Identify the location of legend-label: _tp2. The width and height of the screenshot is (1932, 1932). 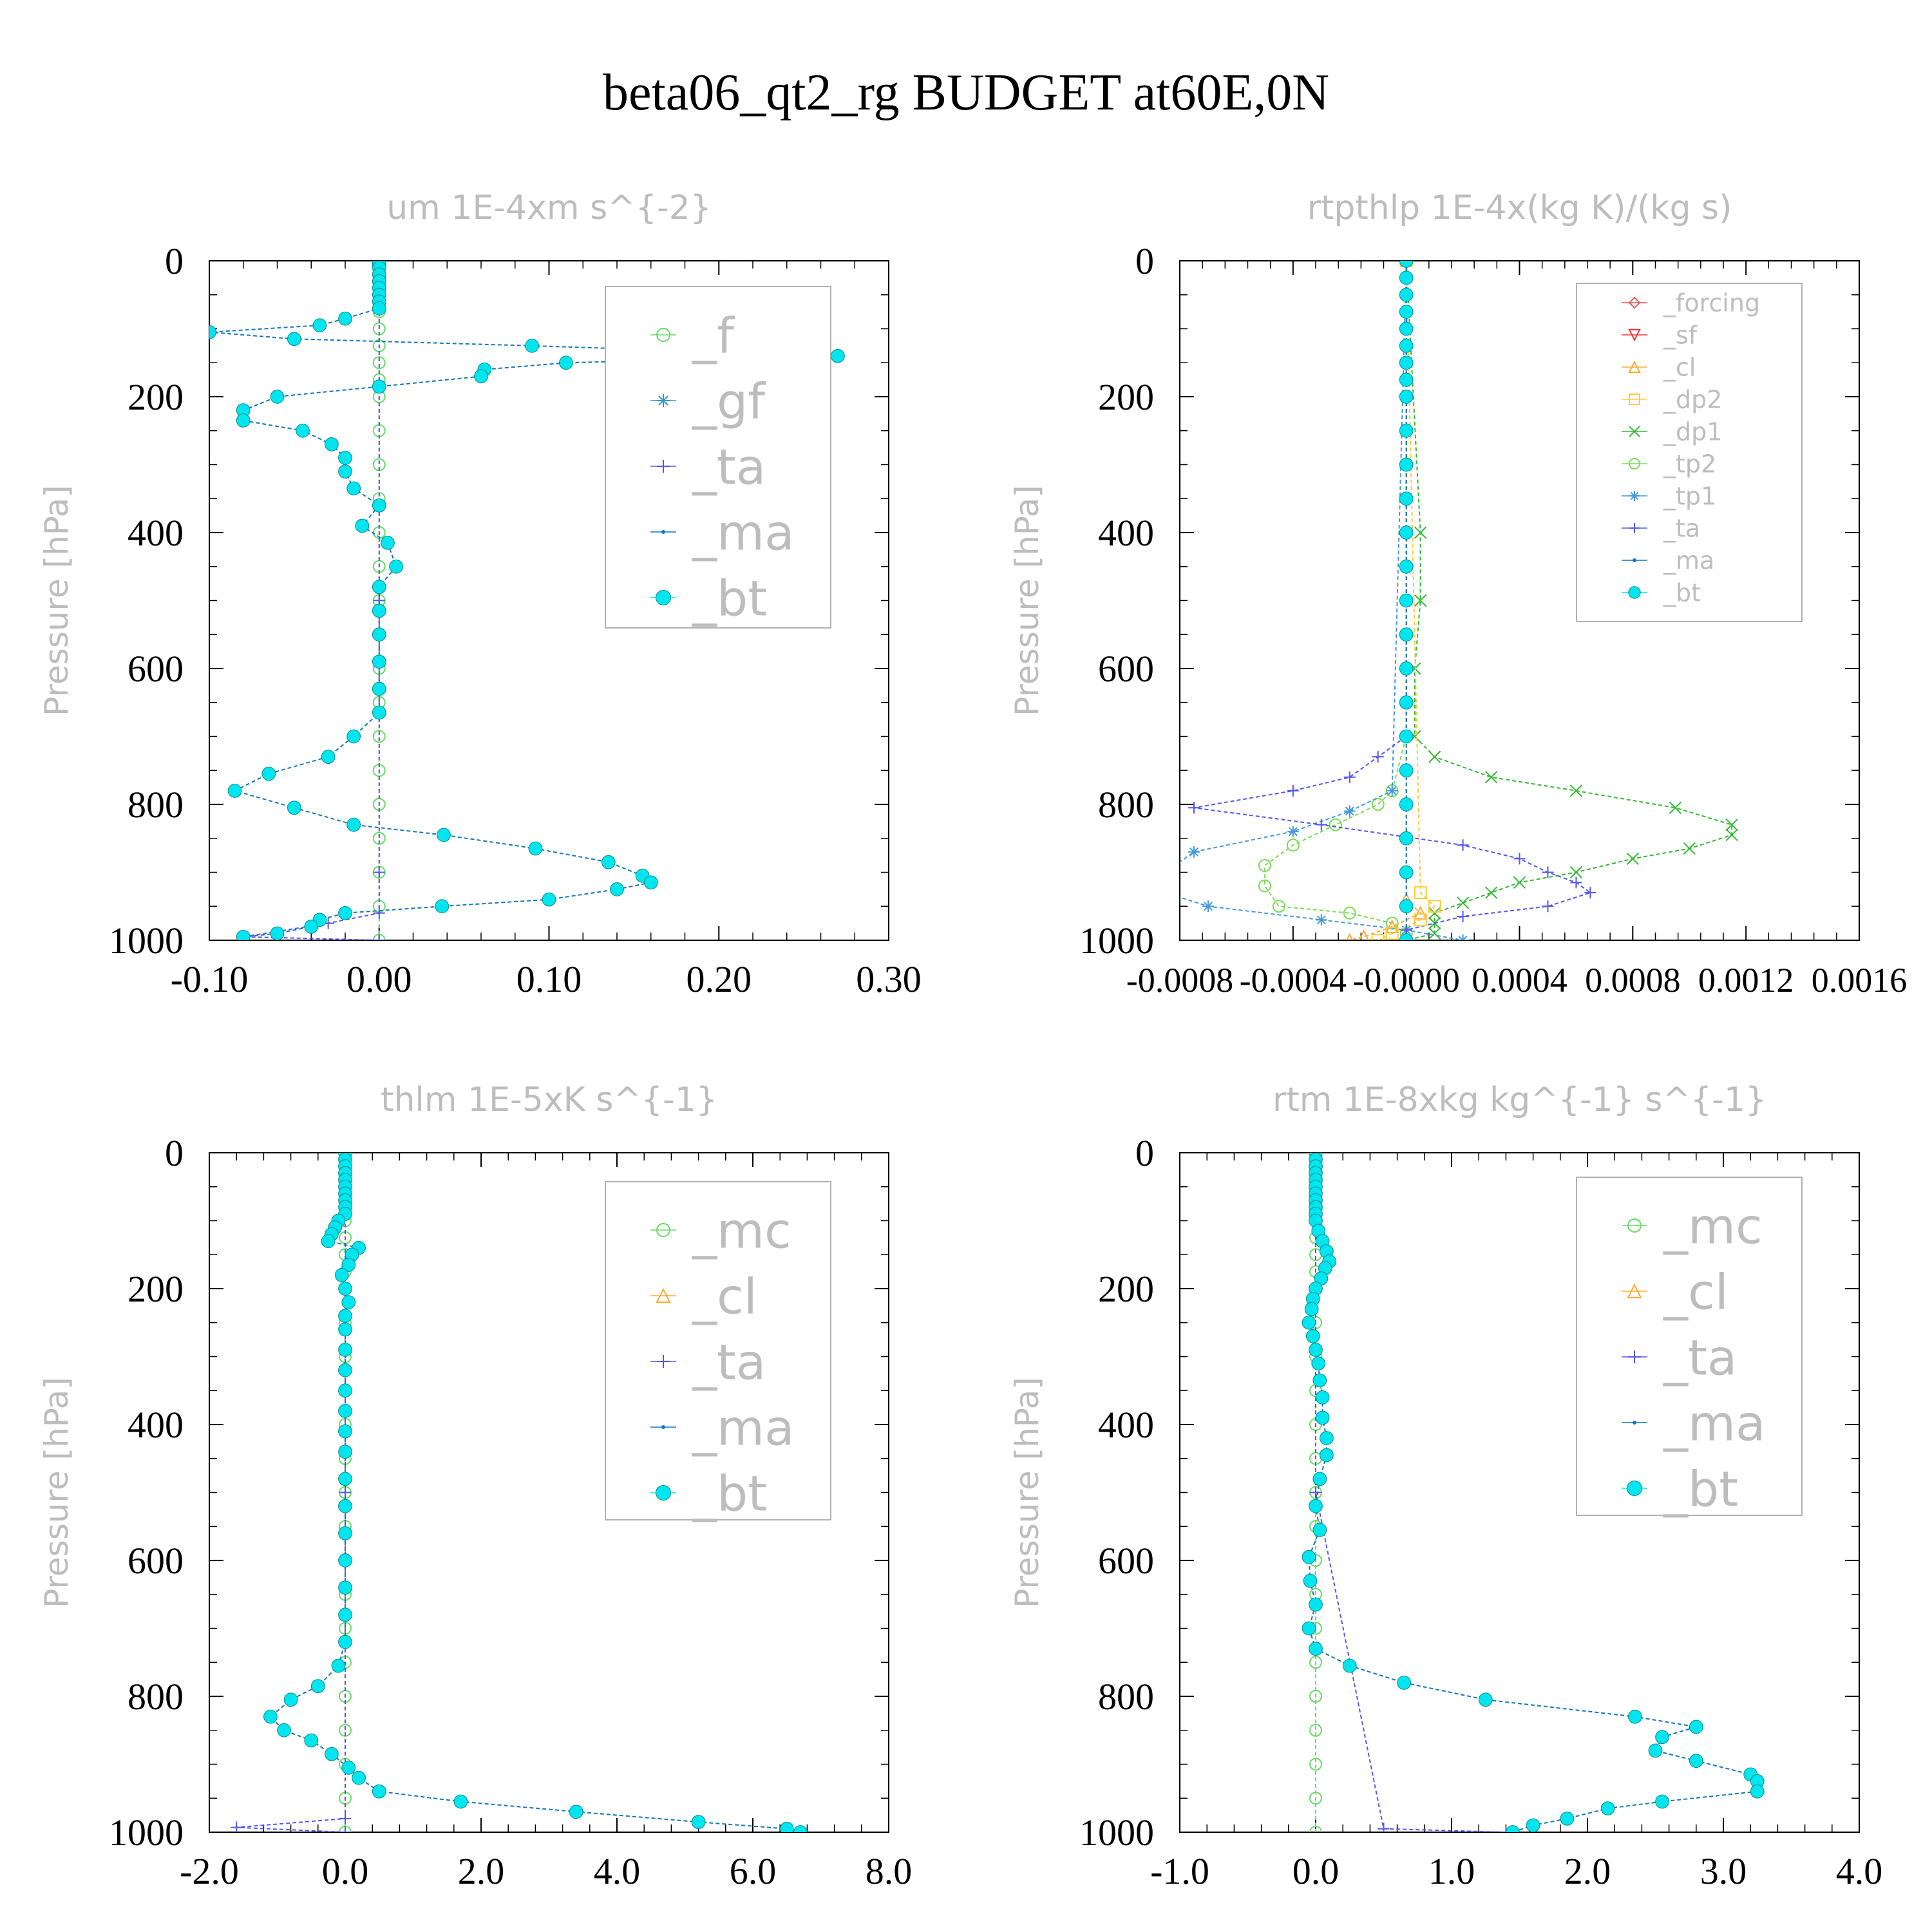
(1690, 464).